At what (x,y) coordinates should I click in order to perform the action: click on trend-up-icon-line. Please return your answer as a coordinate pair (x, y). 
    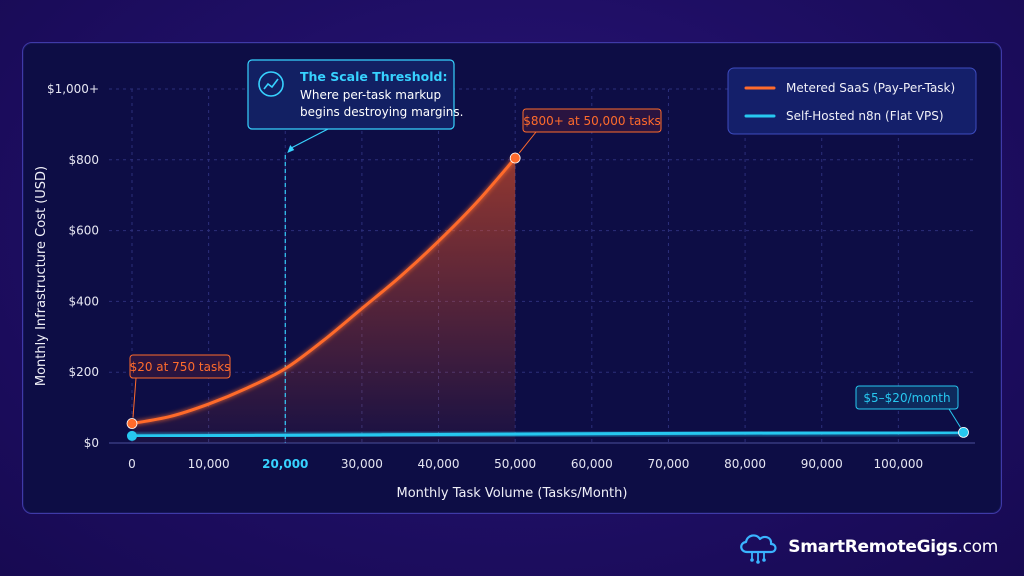
    Looking at the image, I should click on (271, 84).